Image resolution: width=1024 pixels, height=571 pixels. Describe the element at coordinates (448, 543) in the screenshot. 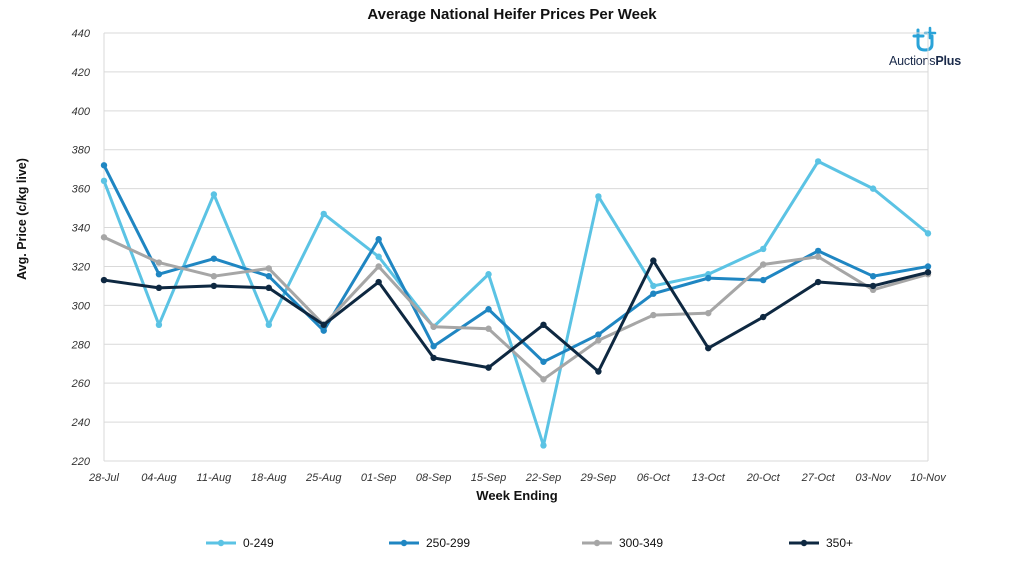

I see `legend-label: 250-299` at that location.